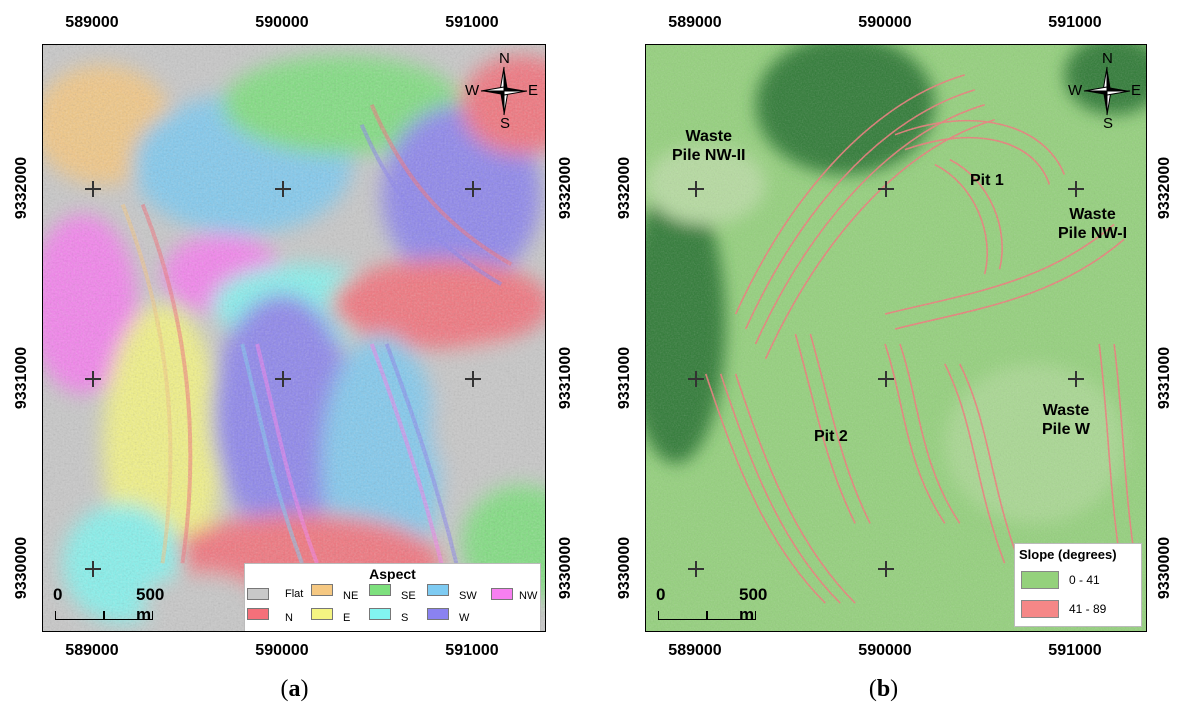 The image size is (1178, 713). I want to click on legend-label: S, so click(405, 618).